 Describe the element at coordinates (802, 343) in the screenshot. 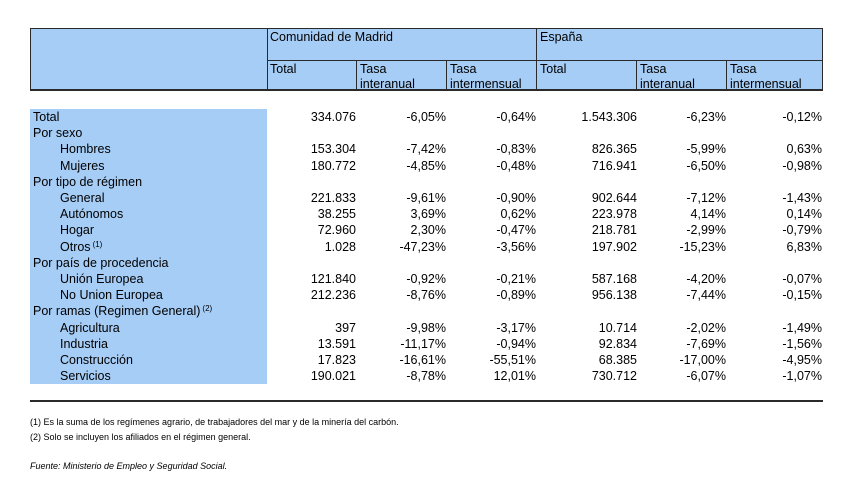

I see `cell-value: -1,56%` at that location.